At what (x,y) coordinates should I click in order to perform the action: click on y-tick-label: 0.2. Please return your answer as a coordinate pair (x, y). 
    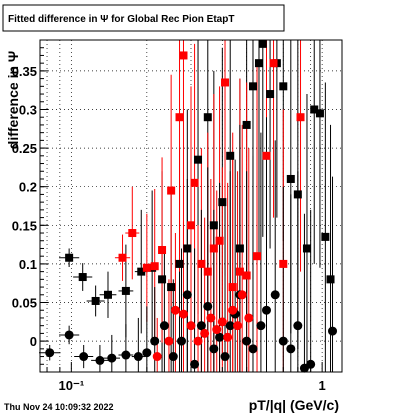
    Looking at the image, I should click on (28, 187).